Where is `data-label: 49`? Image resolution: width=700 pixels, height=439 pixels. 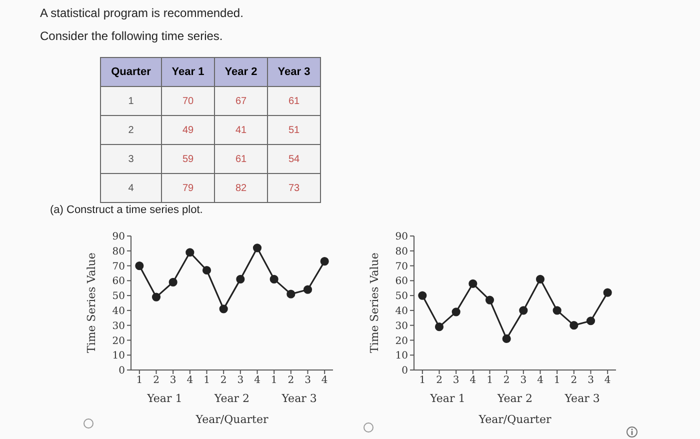 data-label: 49 is located at coordinates (188, 130).